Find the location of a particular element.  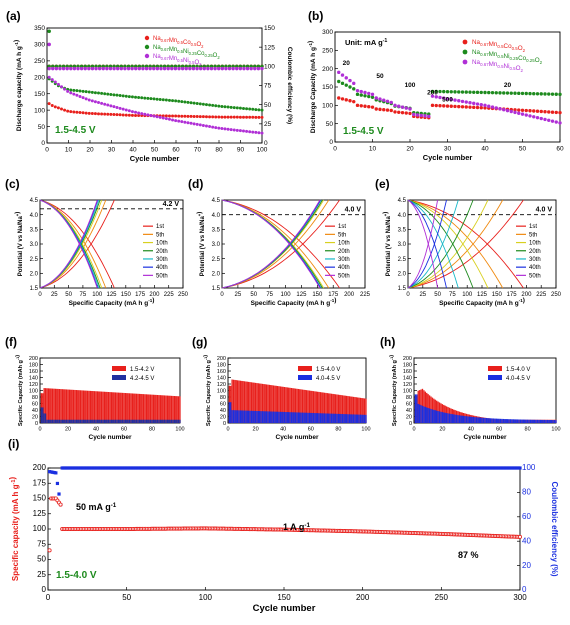

c-xtick-label: 25 is located at coordinates (54, 295).